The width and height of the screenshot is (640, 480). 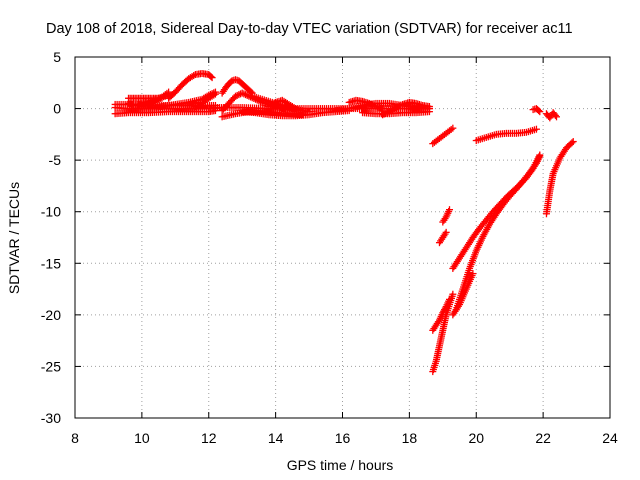 What do you see at coordinates (57, 57) in the screenshot?
I see `y-tick-label: 5` at bounding box center [57, 57].